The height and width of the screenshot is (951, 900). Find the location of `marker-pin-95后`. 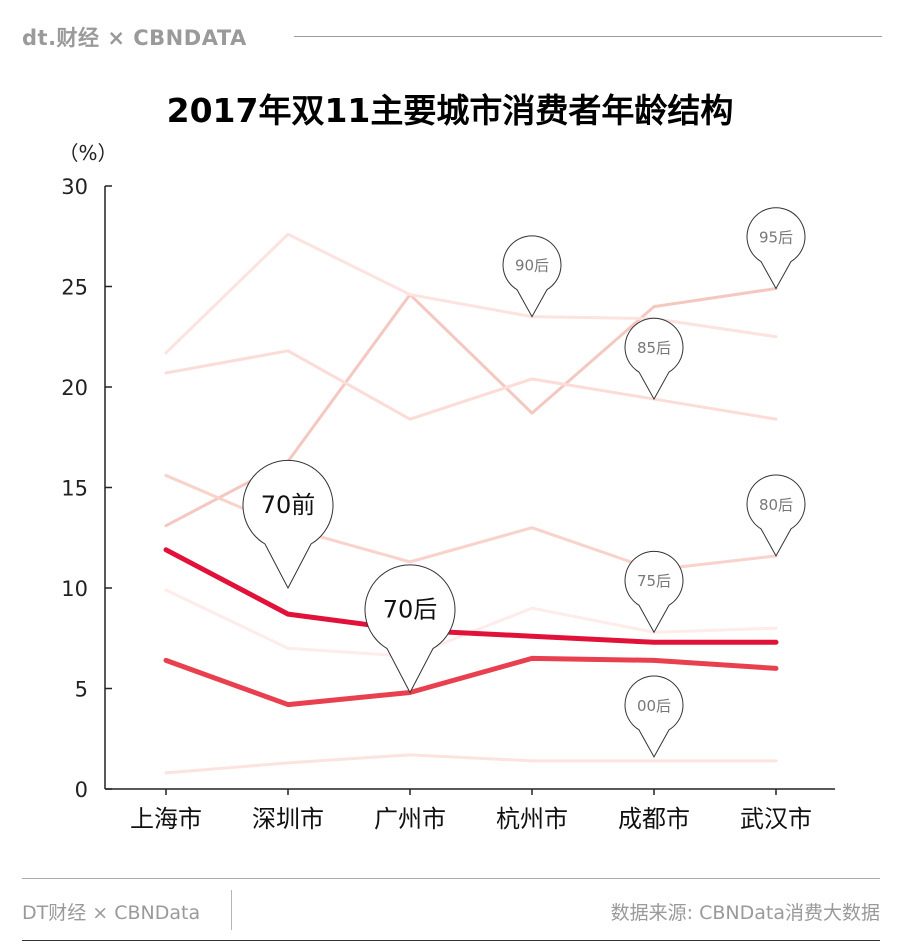

marker-pin-95后 is located at coordinates (776, 248).